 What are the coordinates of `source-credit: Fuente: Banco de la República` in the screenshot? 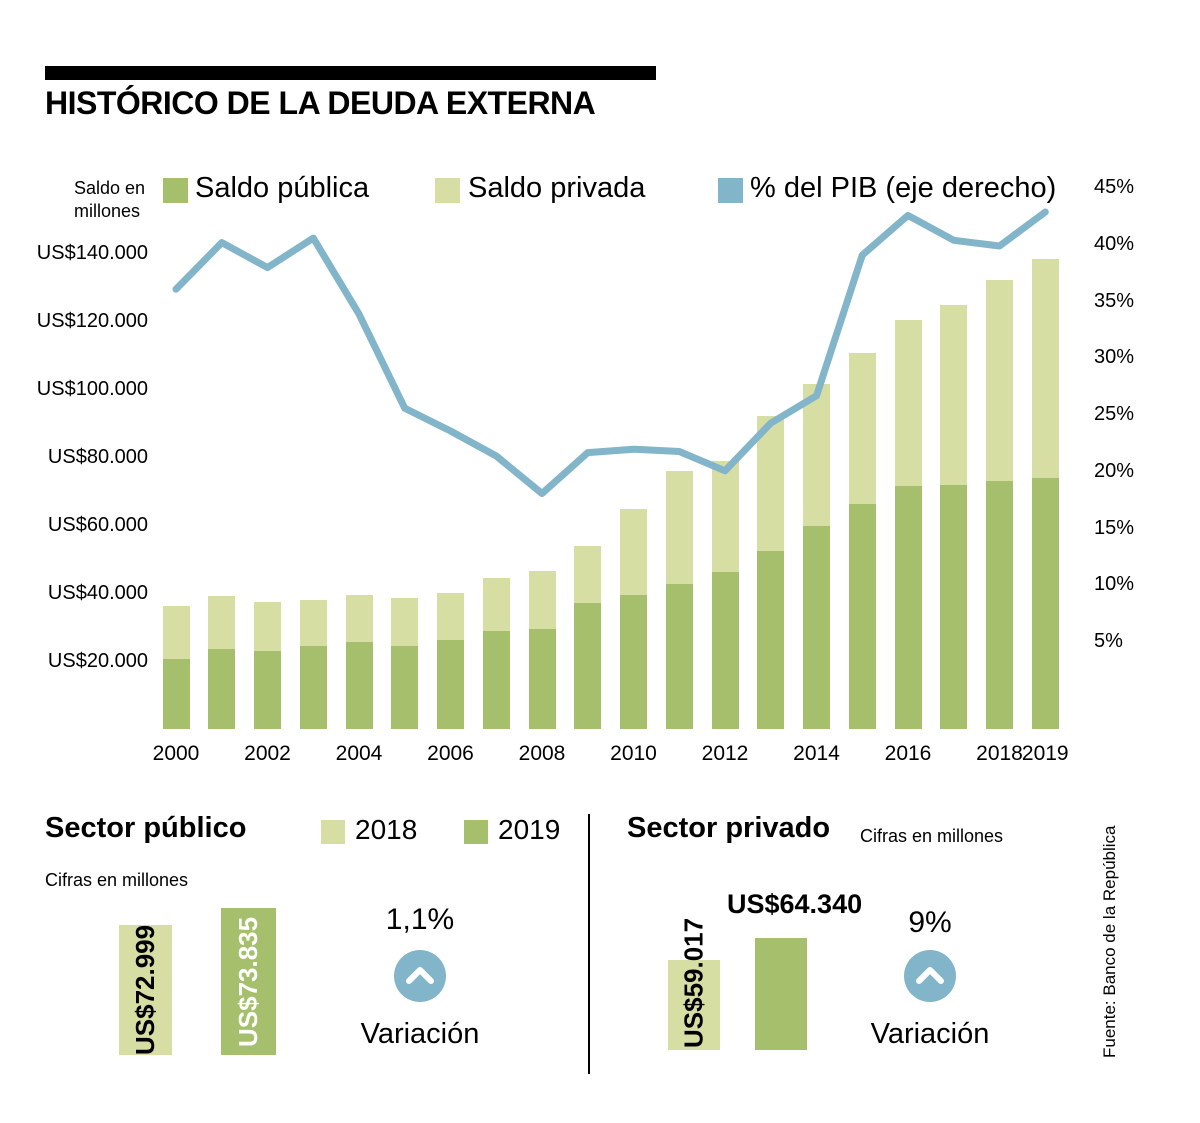 It's located at (1109, 942).